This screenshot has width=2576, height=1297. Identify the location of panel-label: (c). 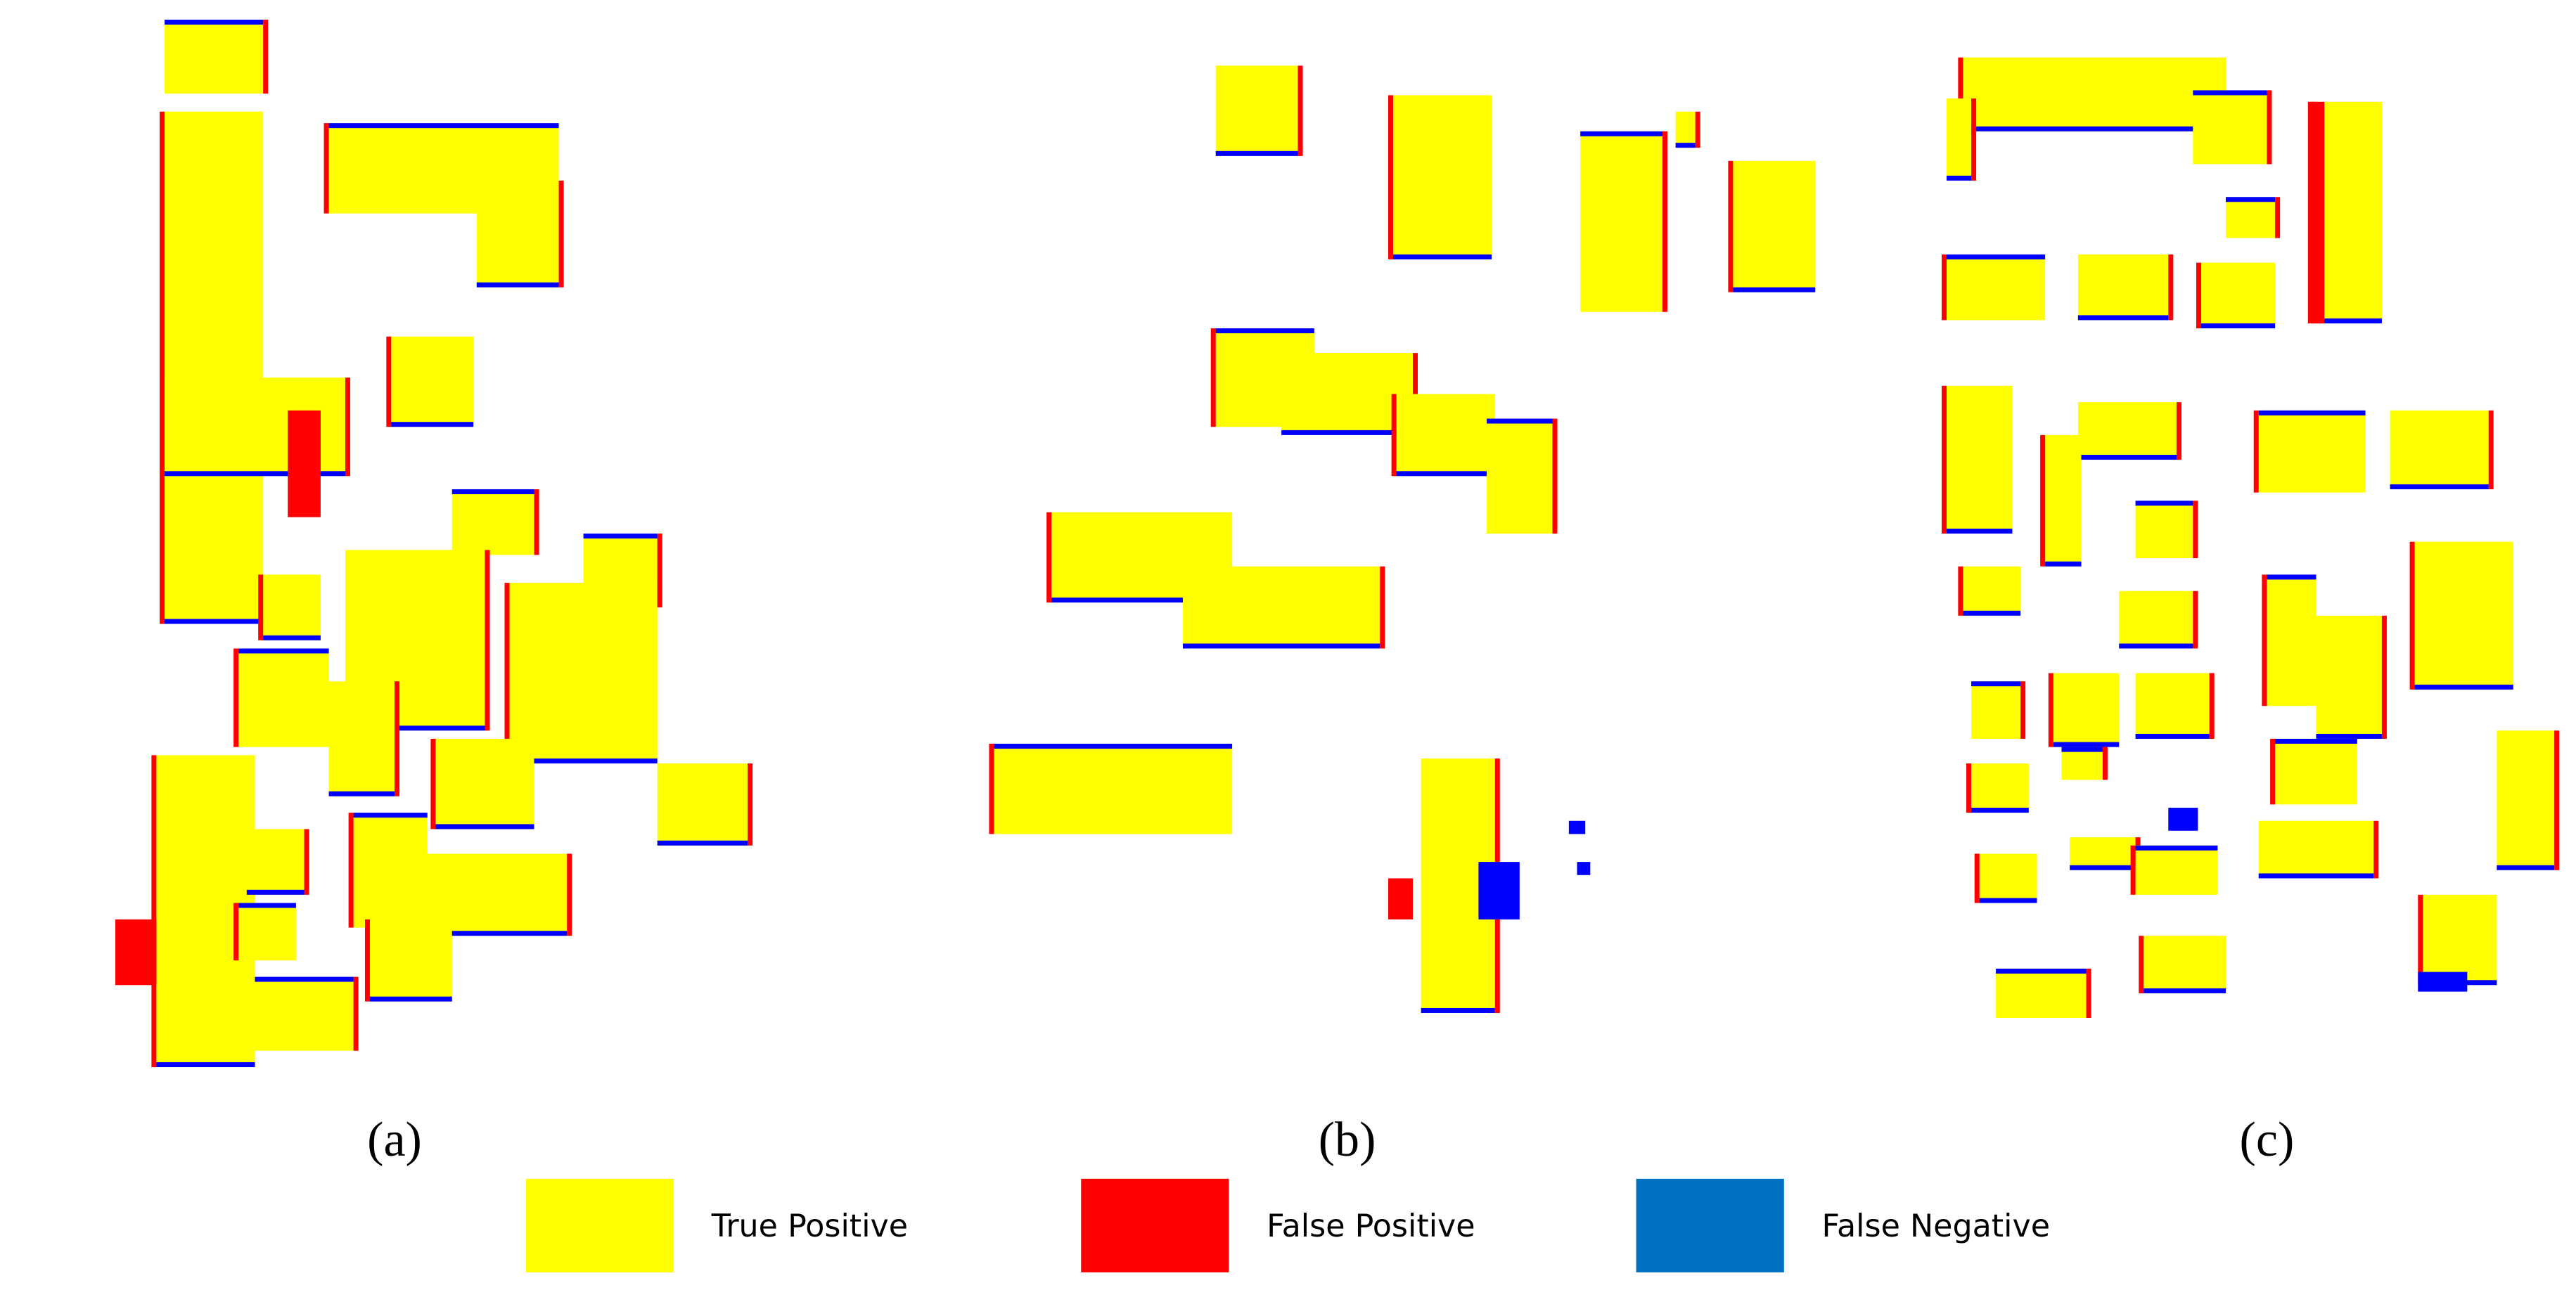
(2267, 1140).